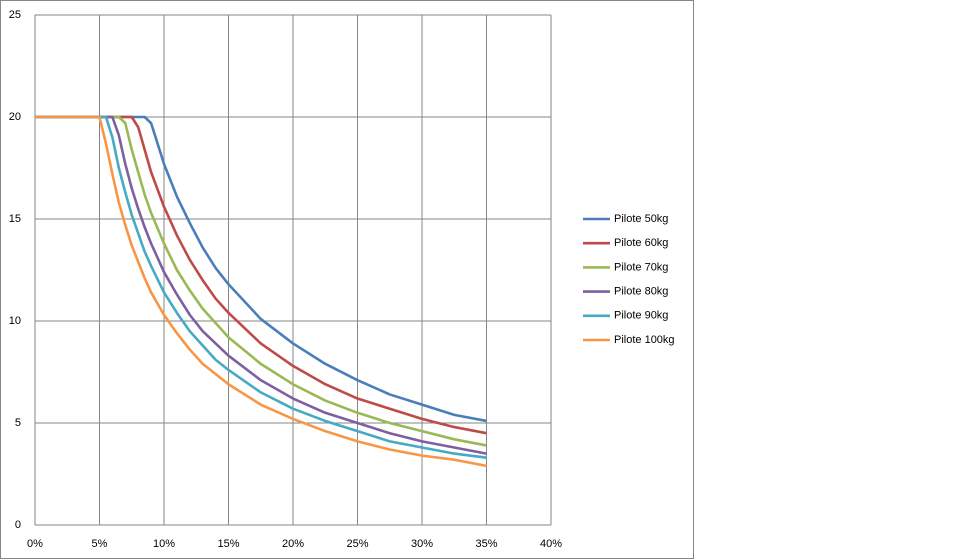 The height and width of the screenshot is (560, 960). I want to click on legend-label: Pilote 80kg, so click(641, 292).